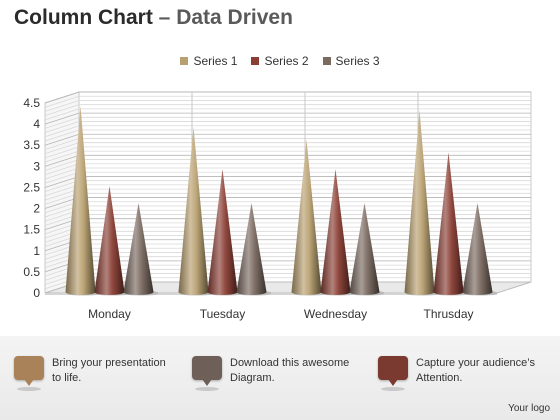 Image resolution: width=560 pixels, height=420 pixels. Describe the element at coordinates (29, 382) in the screenshot. I see `callout-1-tail` at that location.